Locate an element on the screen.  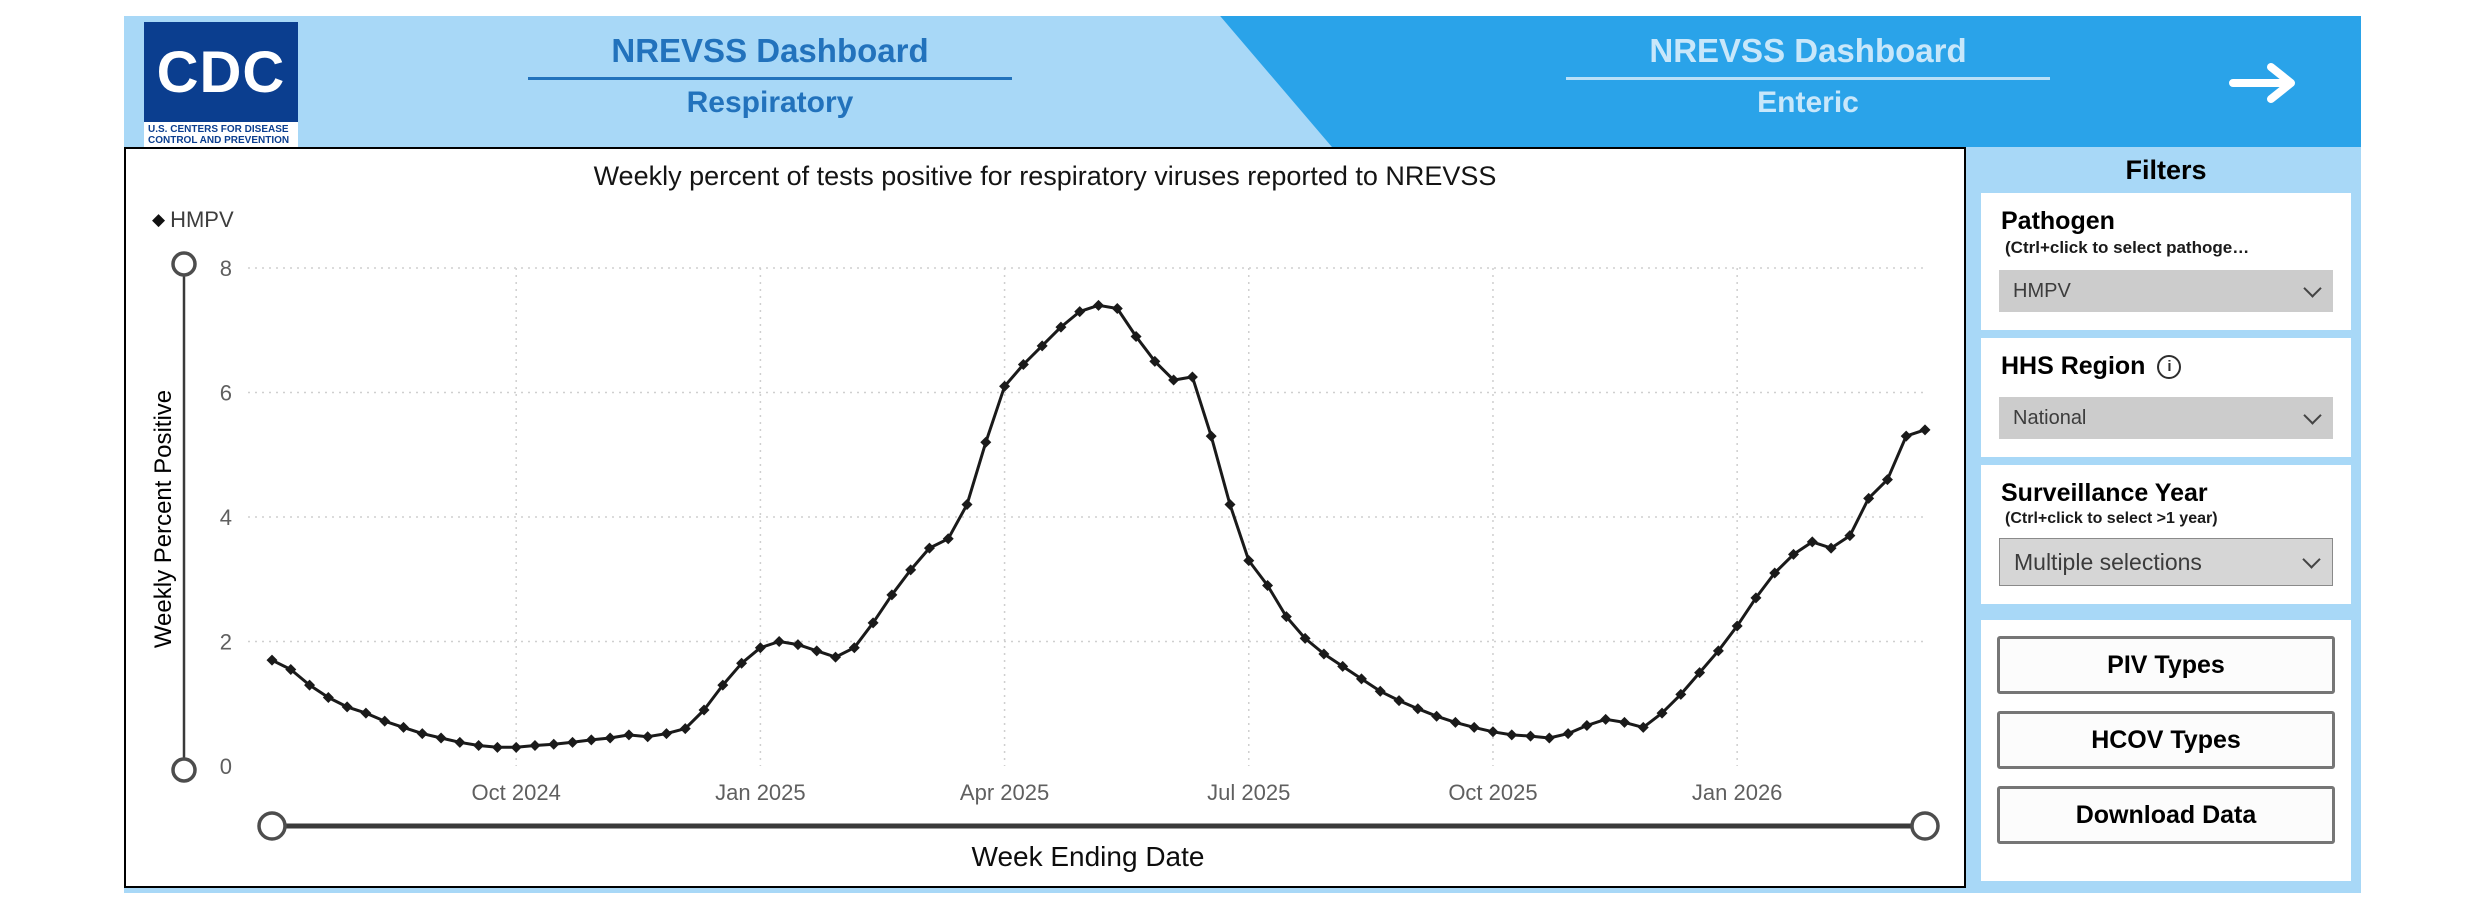
svg-text: Jan 2025 is located at coordinates (760, 792).